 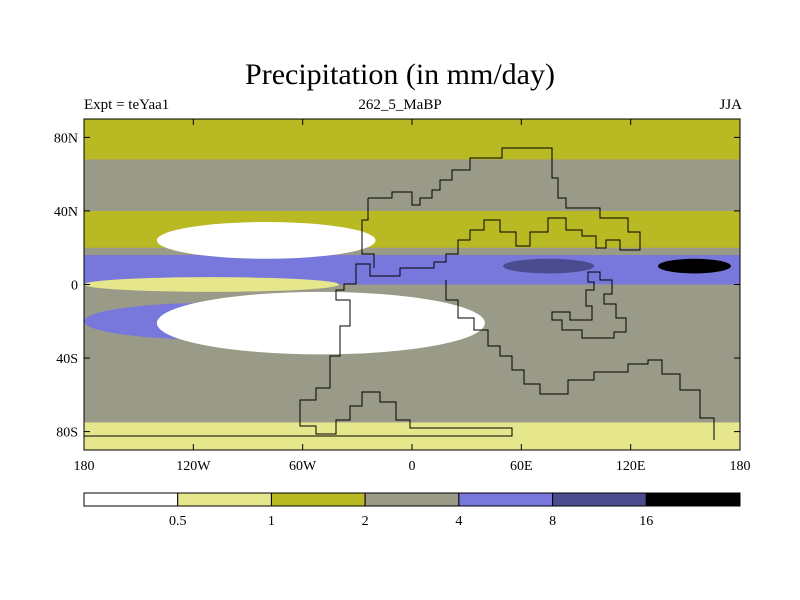 I want to click on region-northern-midlat-gray, so click(x=412, y=187).